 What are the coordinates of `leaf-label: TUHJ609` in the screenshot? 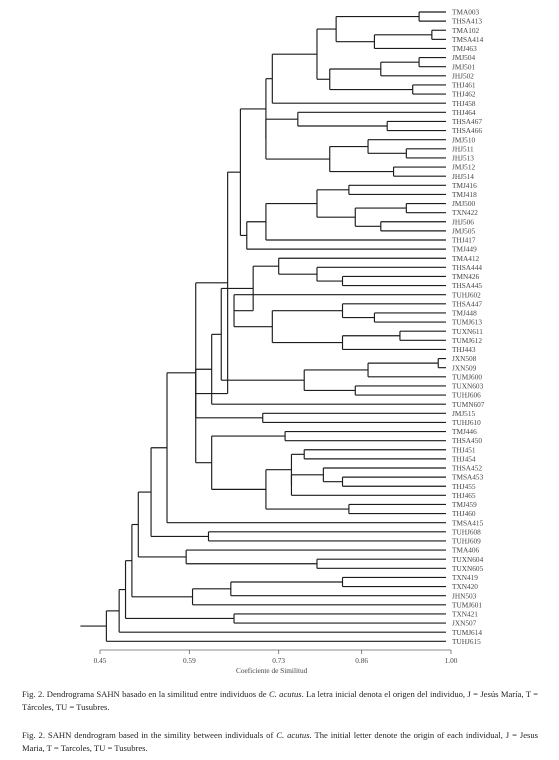 It's located at (466, 541).